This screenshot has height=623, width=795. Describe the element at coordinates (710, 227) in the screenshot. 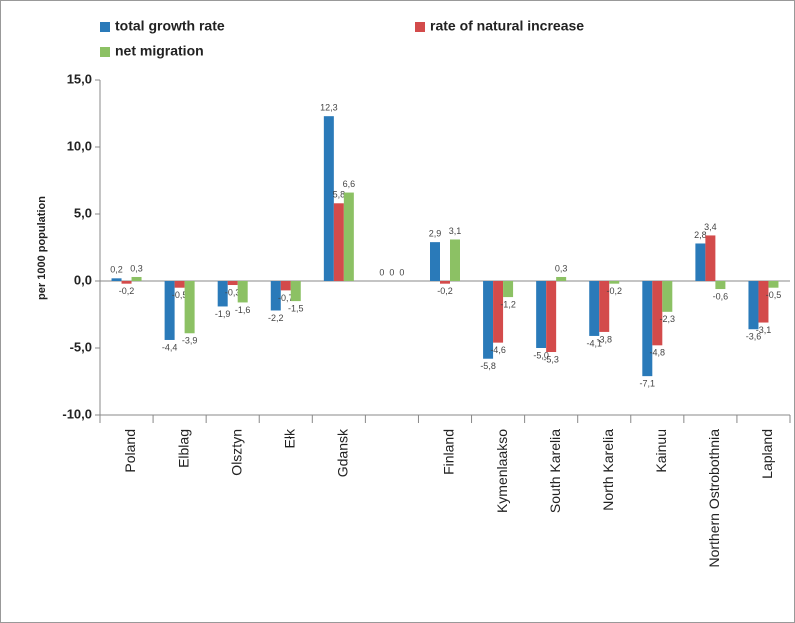

I see `value-label: 3,4` at that location.